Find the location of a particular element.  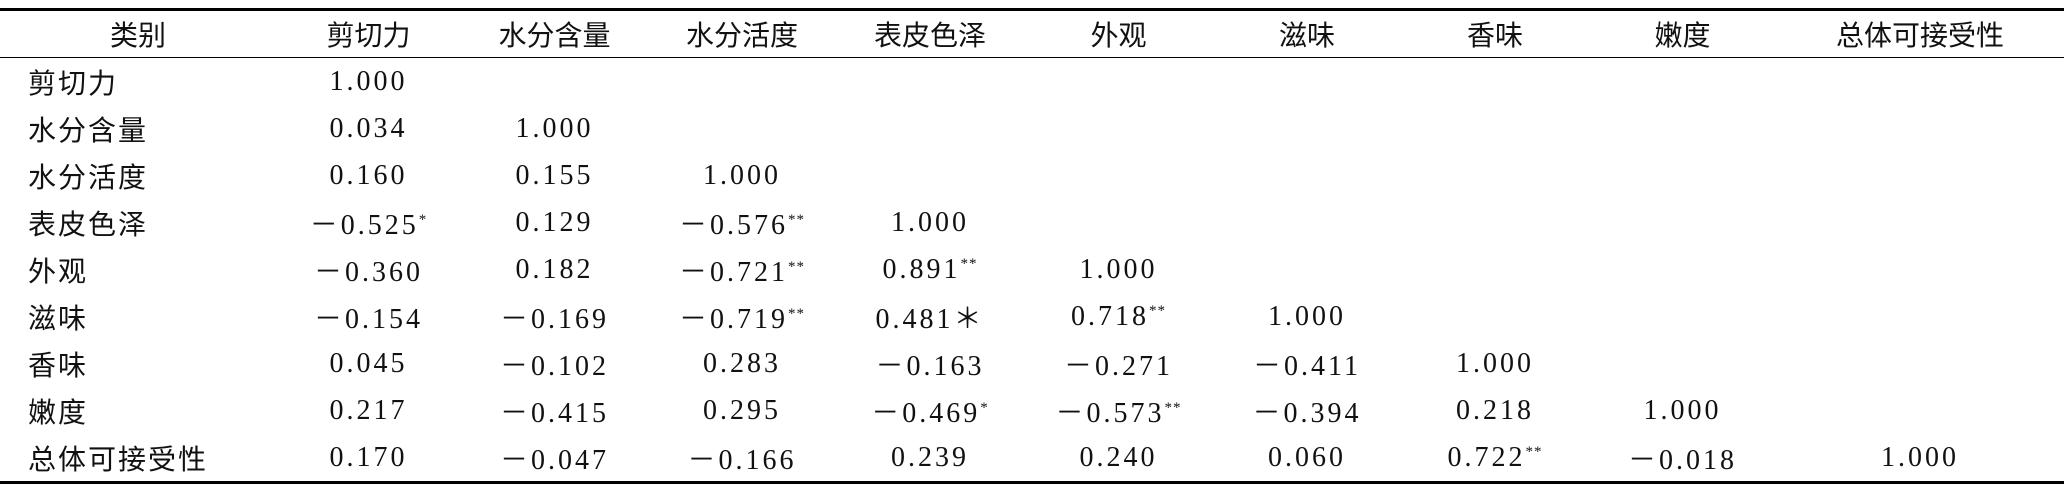

row-label: 剪切力 is located at coordinates (73, 84).